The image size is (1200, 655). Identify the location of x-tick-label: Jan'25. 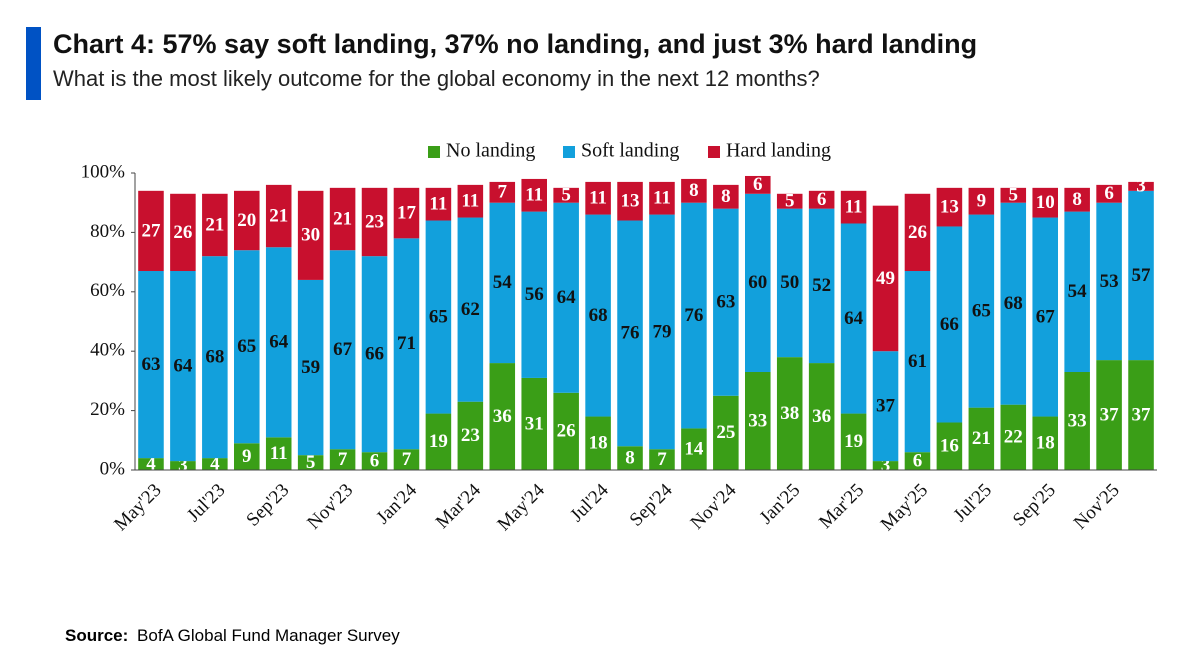
(780, 504).